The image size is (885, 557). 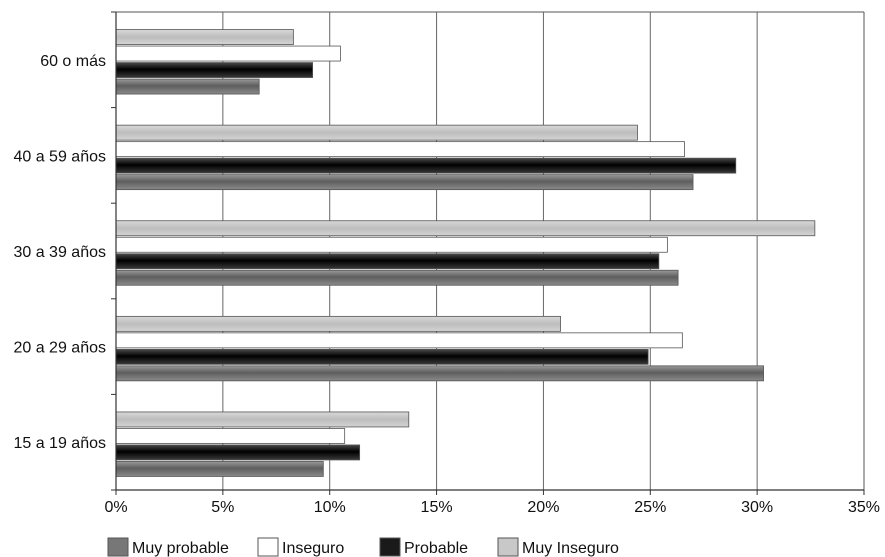 I want to click on legend-item-muy-probable: Muy probable, so click(x=168, y=547).